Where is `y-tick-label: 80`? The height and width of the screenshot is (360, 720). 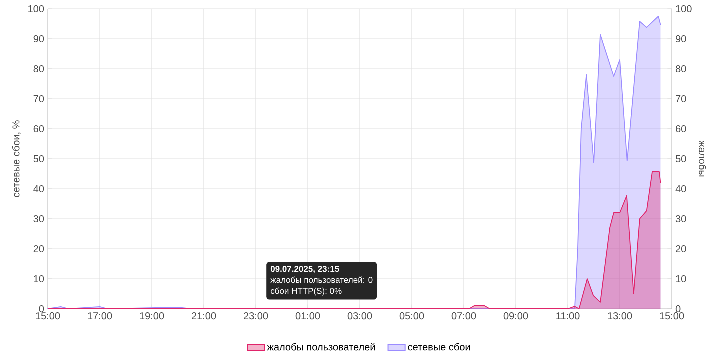
y-tick-label: 80 is located at coordinates (39, 69).